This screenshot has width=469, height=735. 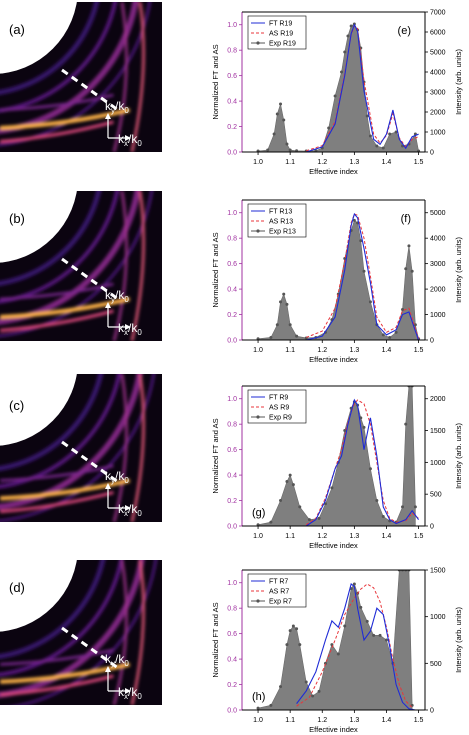 What do you see at coordinates (278, 582) in the screenshot?
I see `legend-label: FT R7` at bounding box center [278, 582].